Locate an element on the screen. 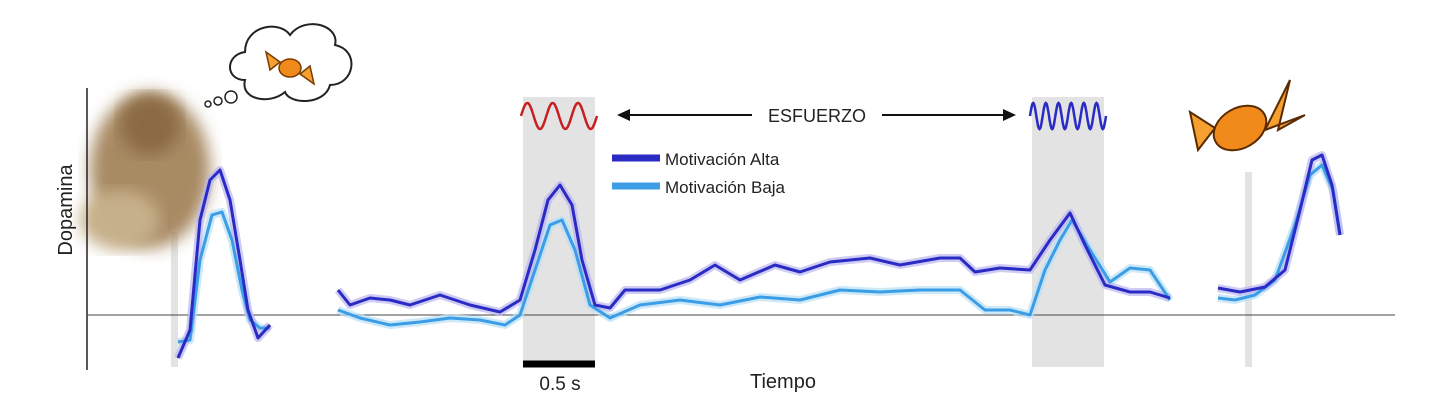 The width and height of the screenshot is (1456, 417). cue-bar is located at coordinates (174, 299).